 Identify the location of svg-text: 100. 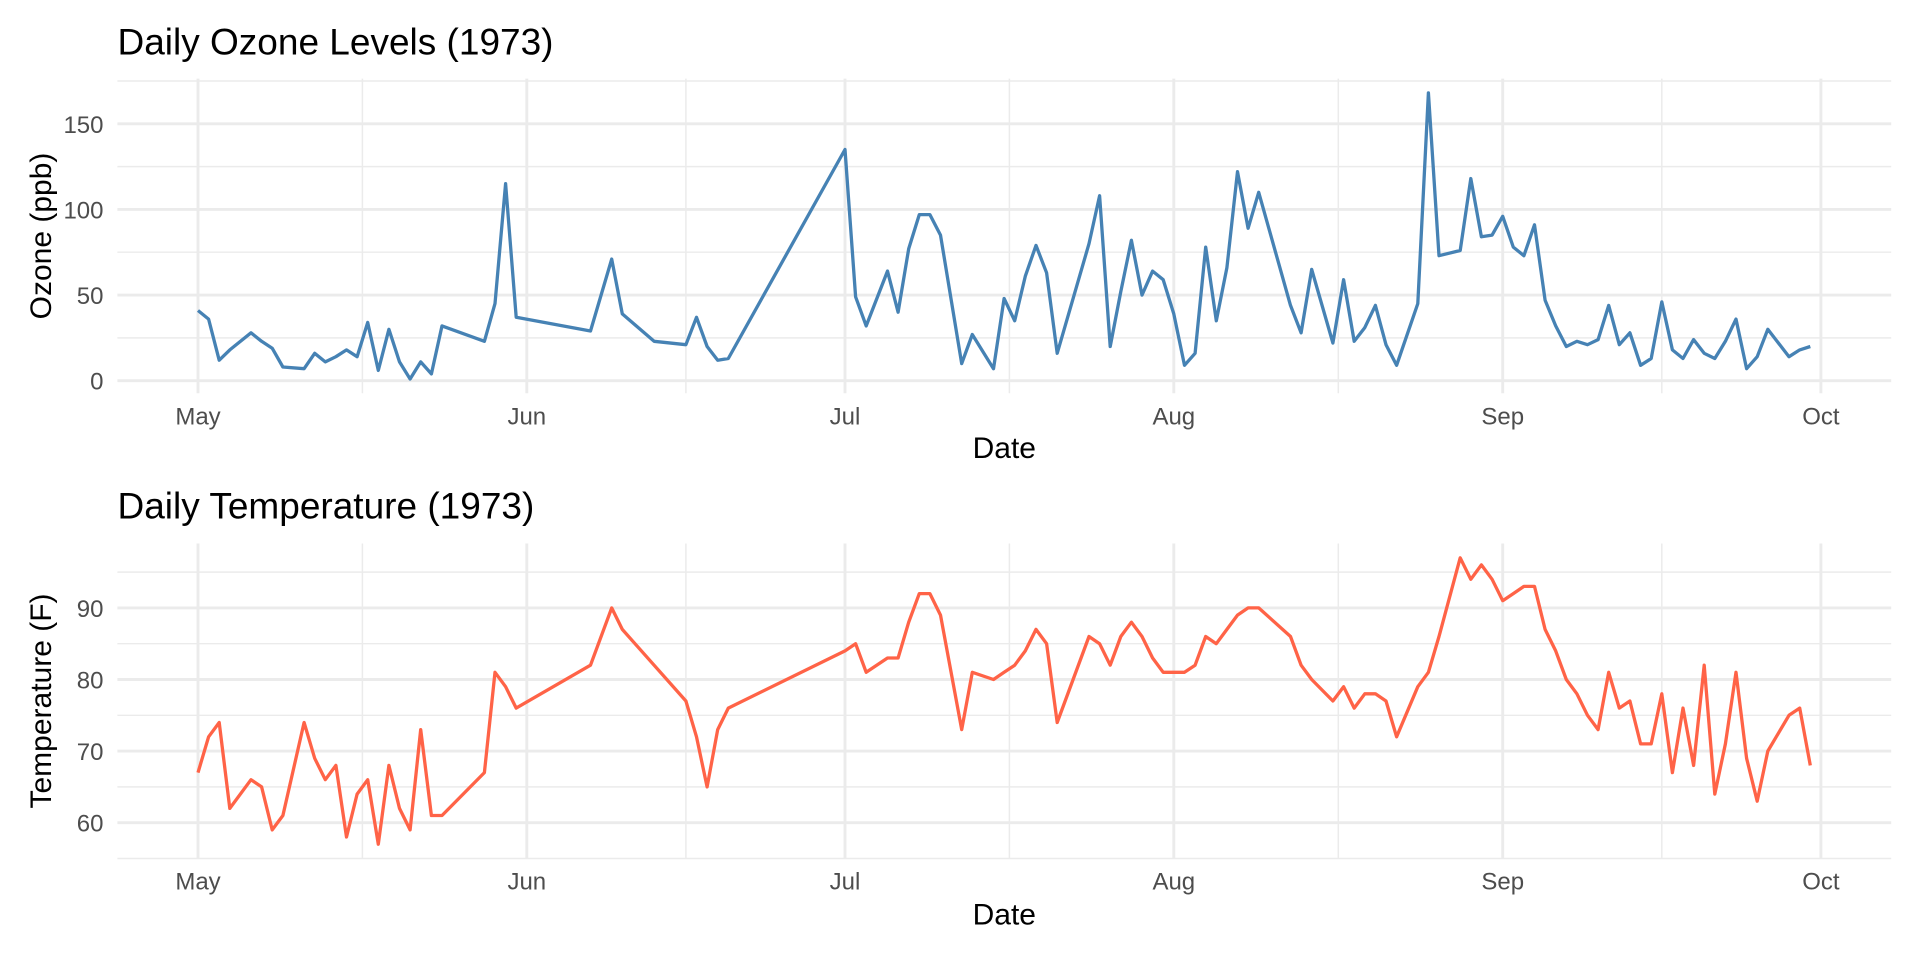
(83, 210).